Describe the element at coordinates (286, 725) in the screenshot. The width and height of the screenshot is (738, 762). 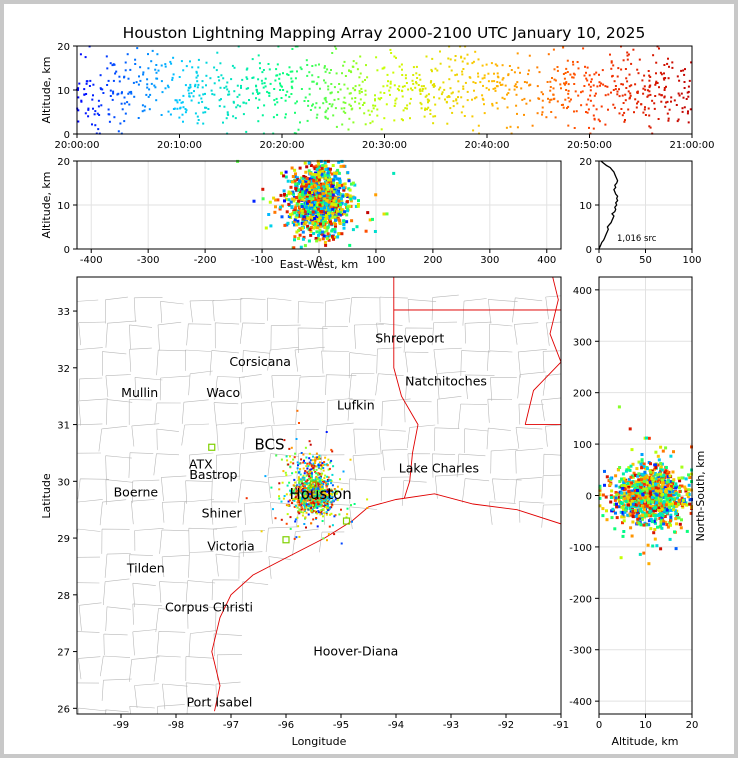
I see `lon-tick-label: -96` at that location.